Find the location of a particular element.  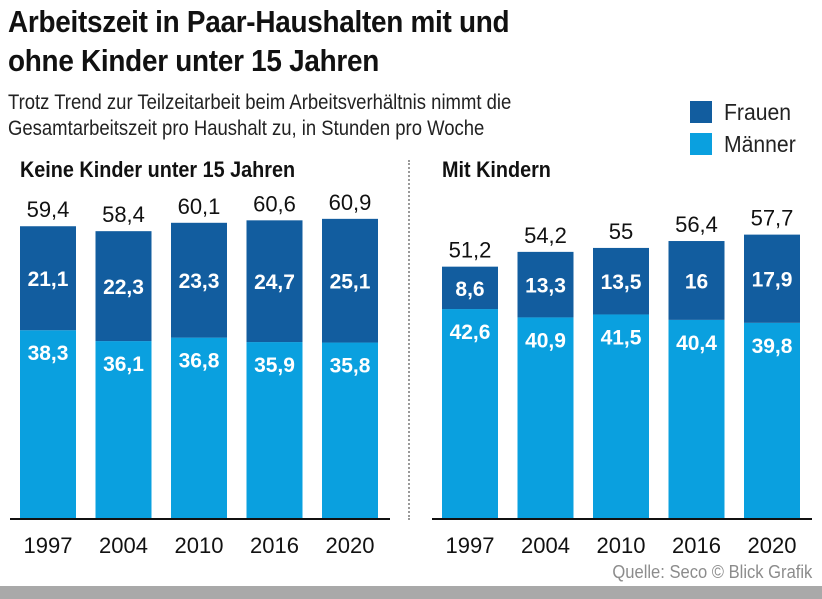

bar-mit-2004-frauen is located at coordinates (545, 284).